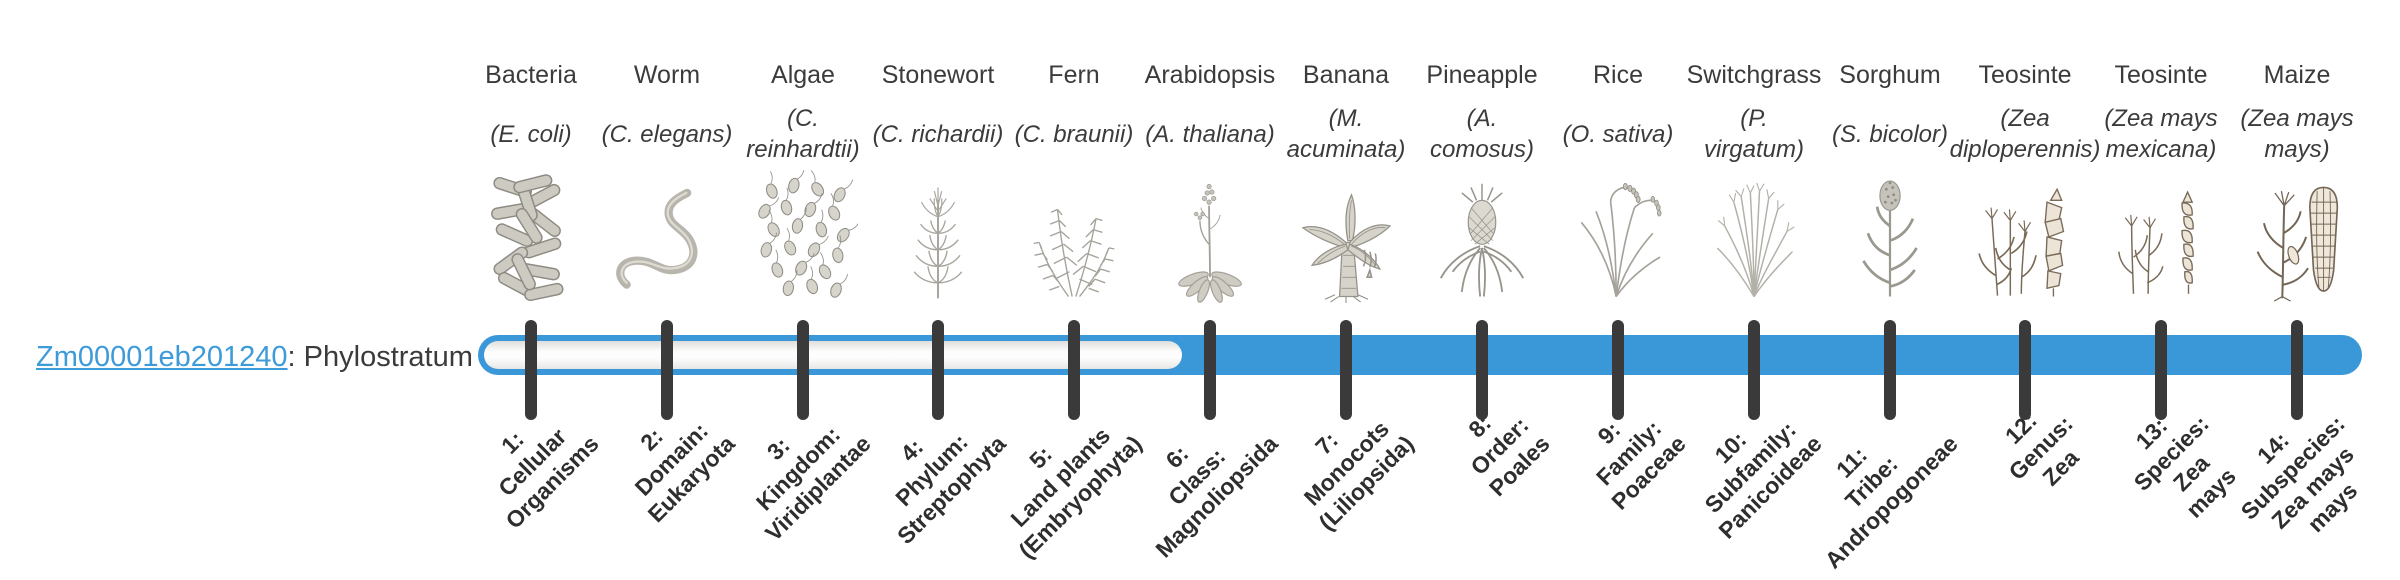 The height and width of the screenshot is (580, 2400). I want to click on scientific-name: (M. acuminata), so click(1346, 134).